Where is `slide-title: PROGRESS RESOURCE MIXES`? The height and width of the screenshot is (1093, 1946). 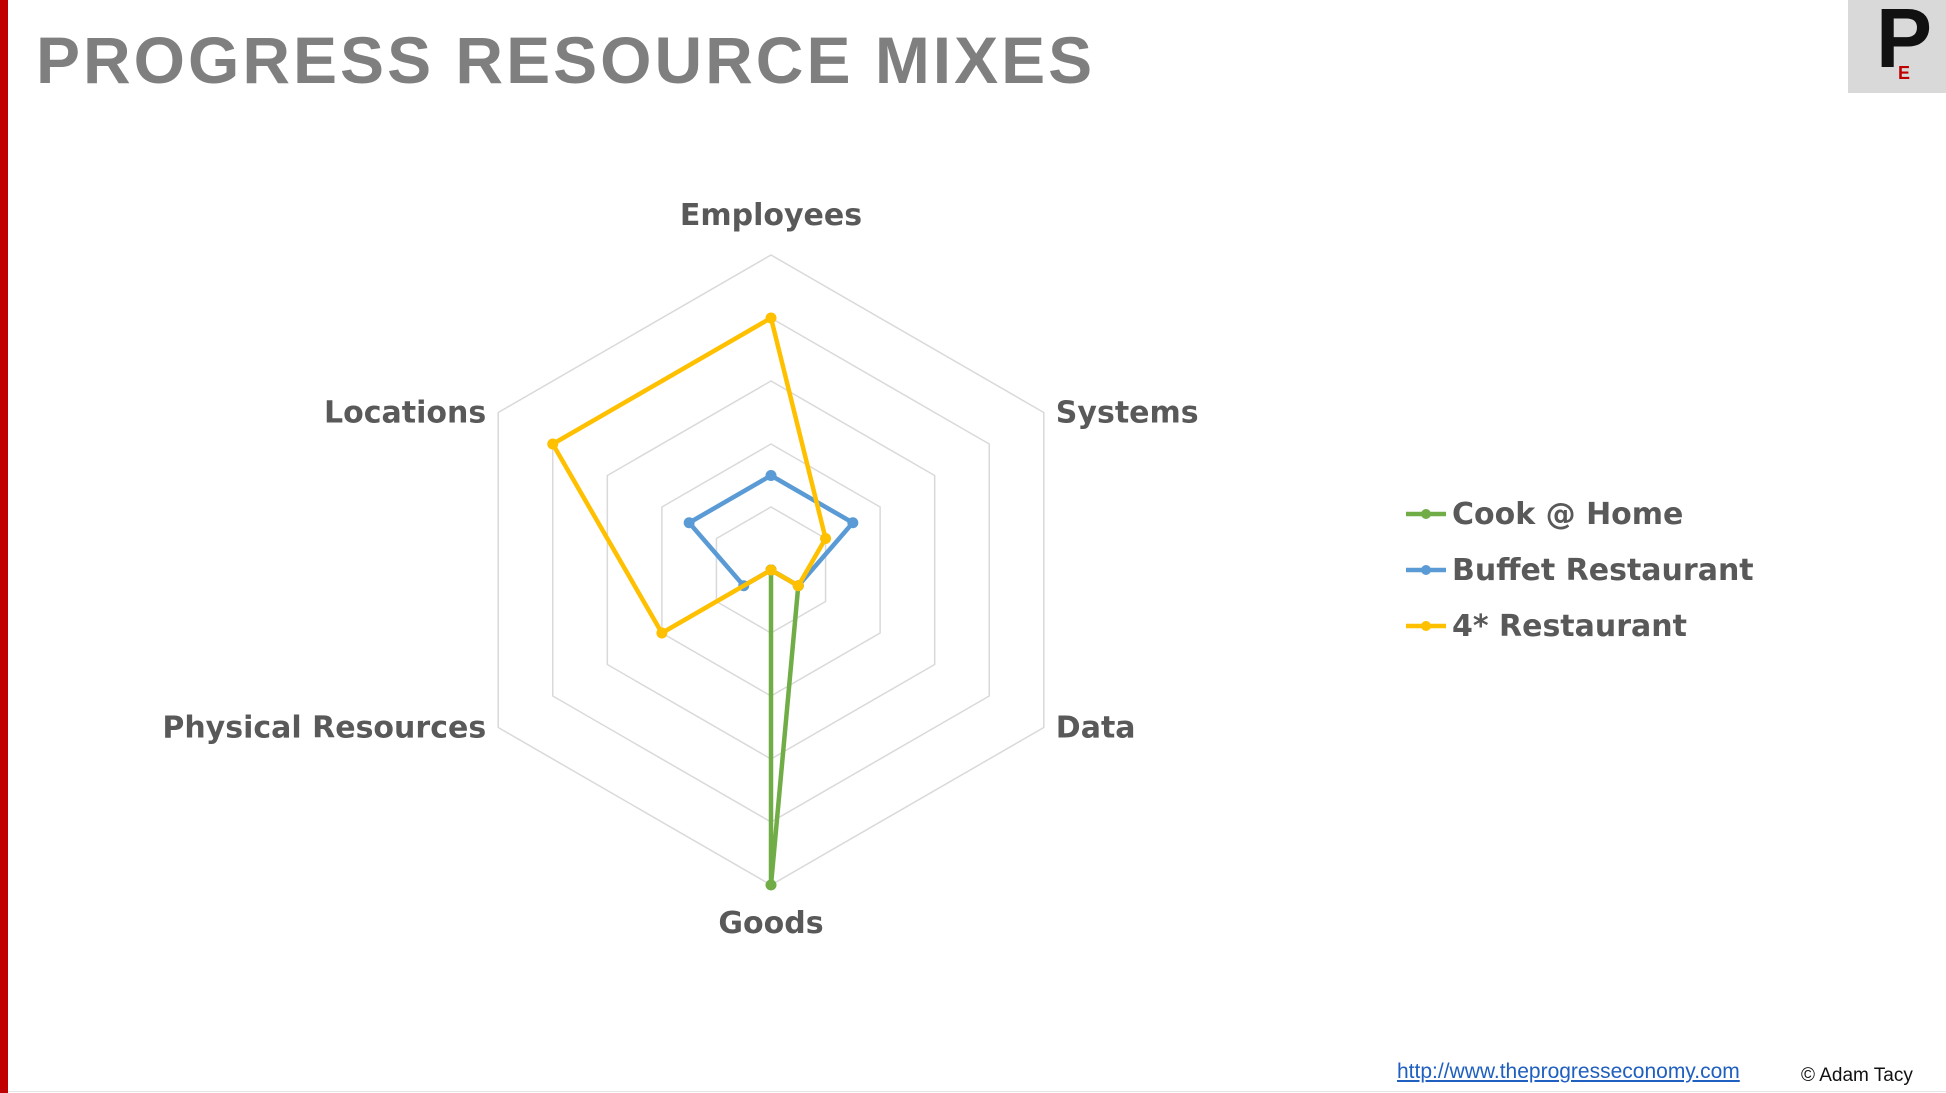 slide-title: PROGRESS RESOURCE MIXES is located at coordinates (566, 60).